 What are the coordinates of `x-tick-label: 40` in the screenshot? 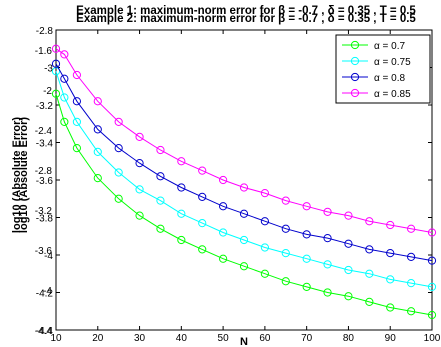 It's located at (182, 338).